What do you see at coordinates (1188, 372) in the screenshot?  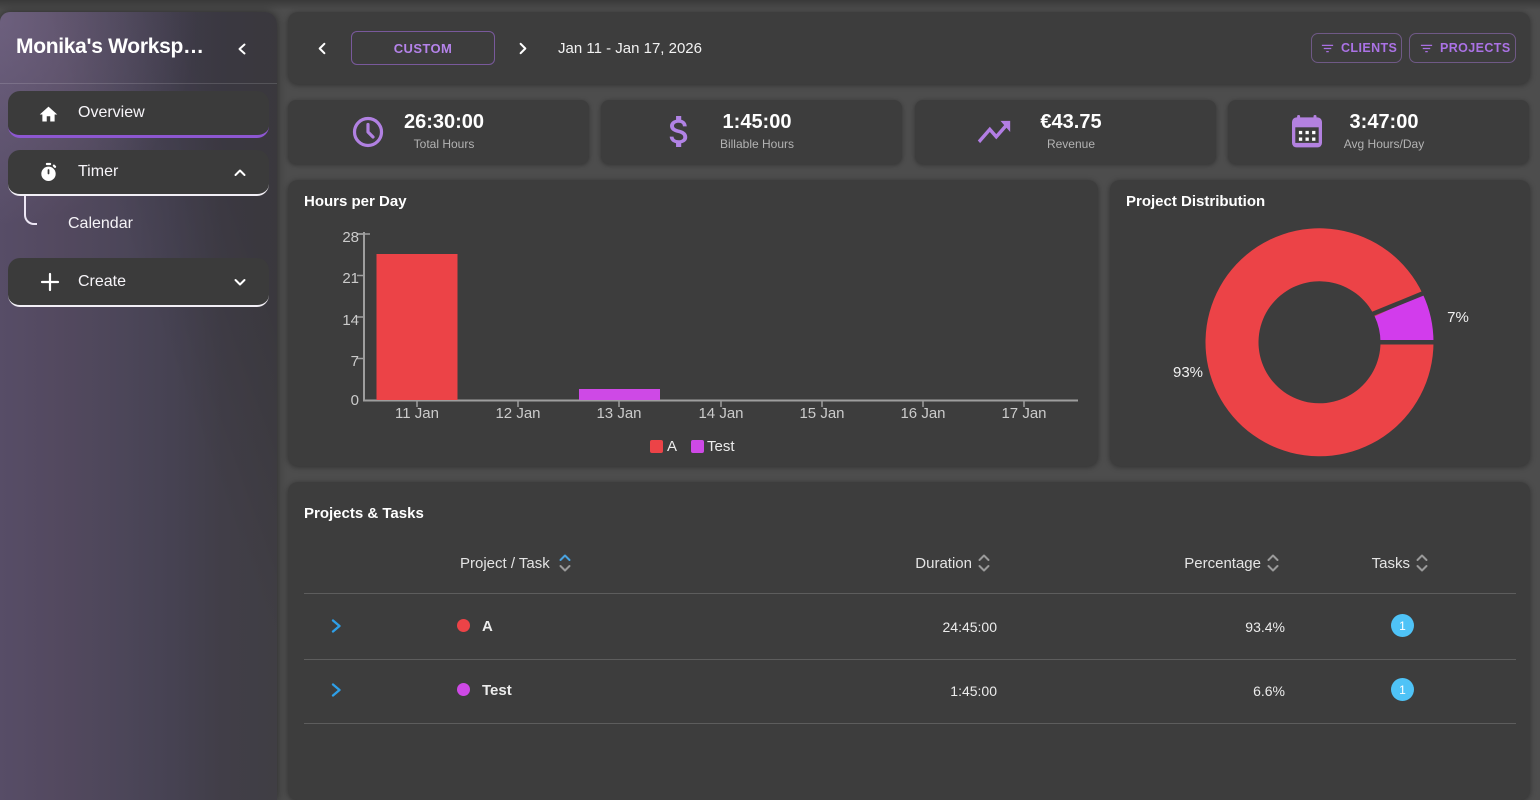 I see `svg-text: 93%` at bounding box center [1188, 372].